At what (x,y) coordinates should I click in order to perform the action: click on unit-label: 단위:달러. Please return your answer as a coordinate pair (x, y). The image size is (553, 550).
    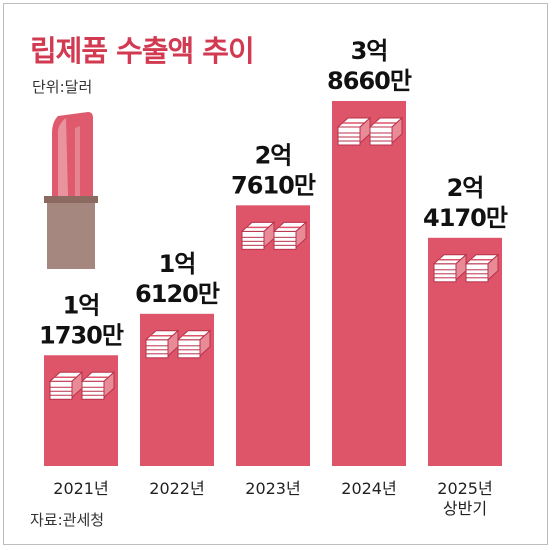
    Looking at the image, I should click on (62, 87).